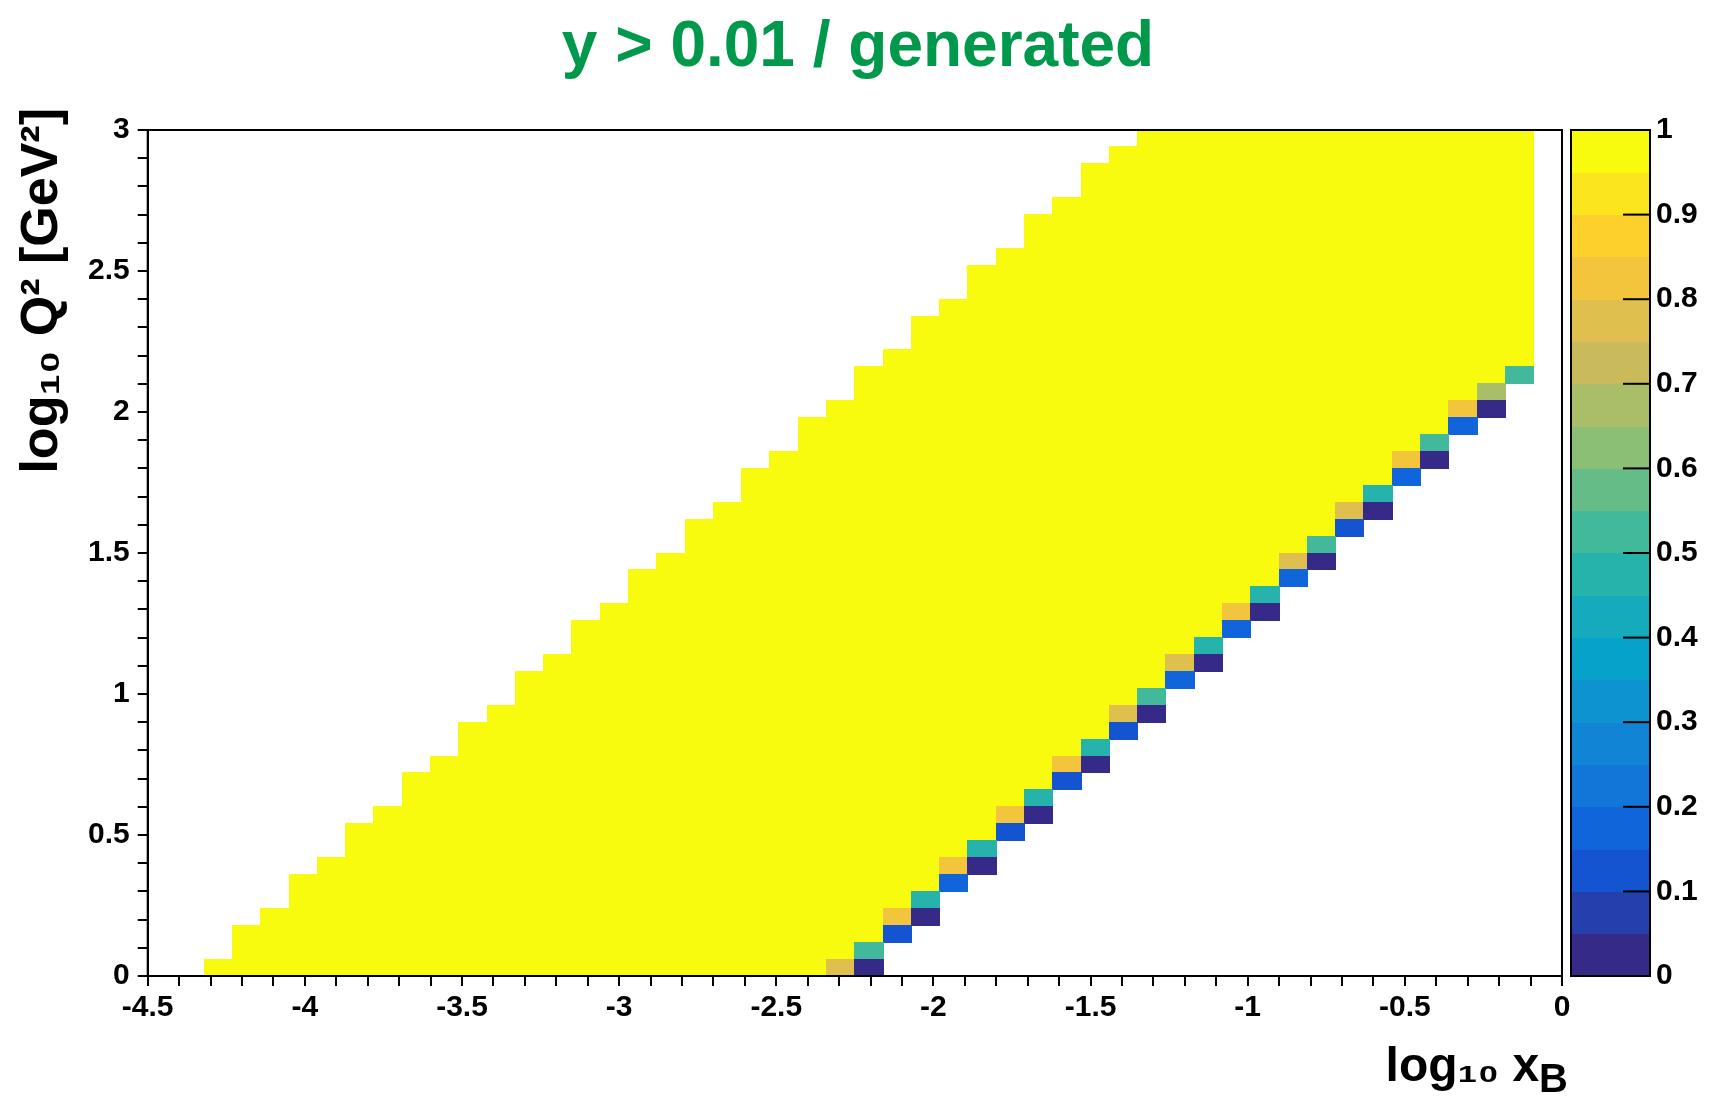  What do you see at coordinates (305, 1006) in the screenshot?
I see `x-tick-label: -4` at bounding box center [305, 1006].